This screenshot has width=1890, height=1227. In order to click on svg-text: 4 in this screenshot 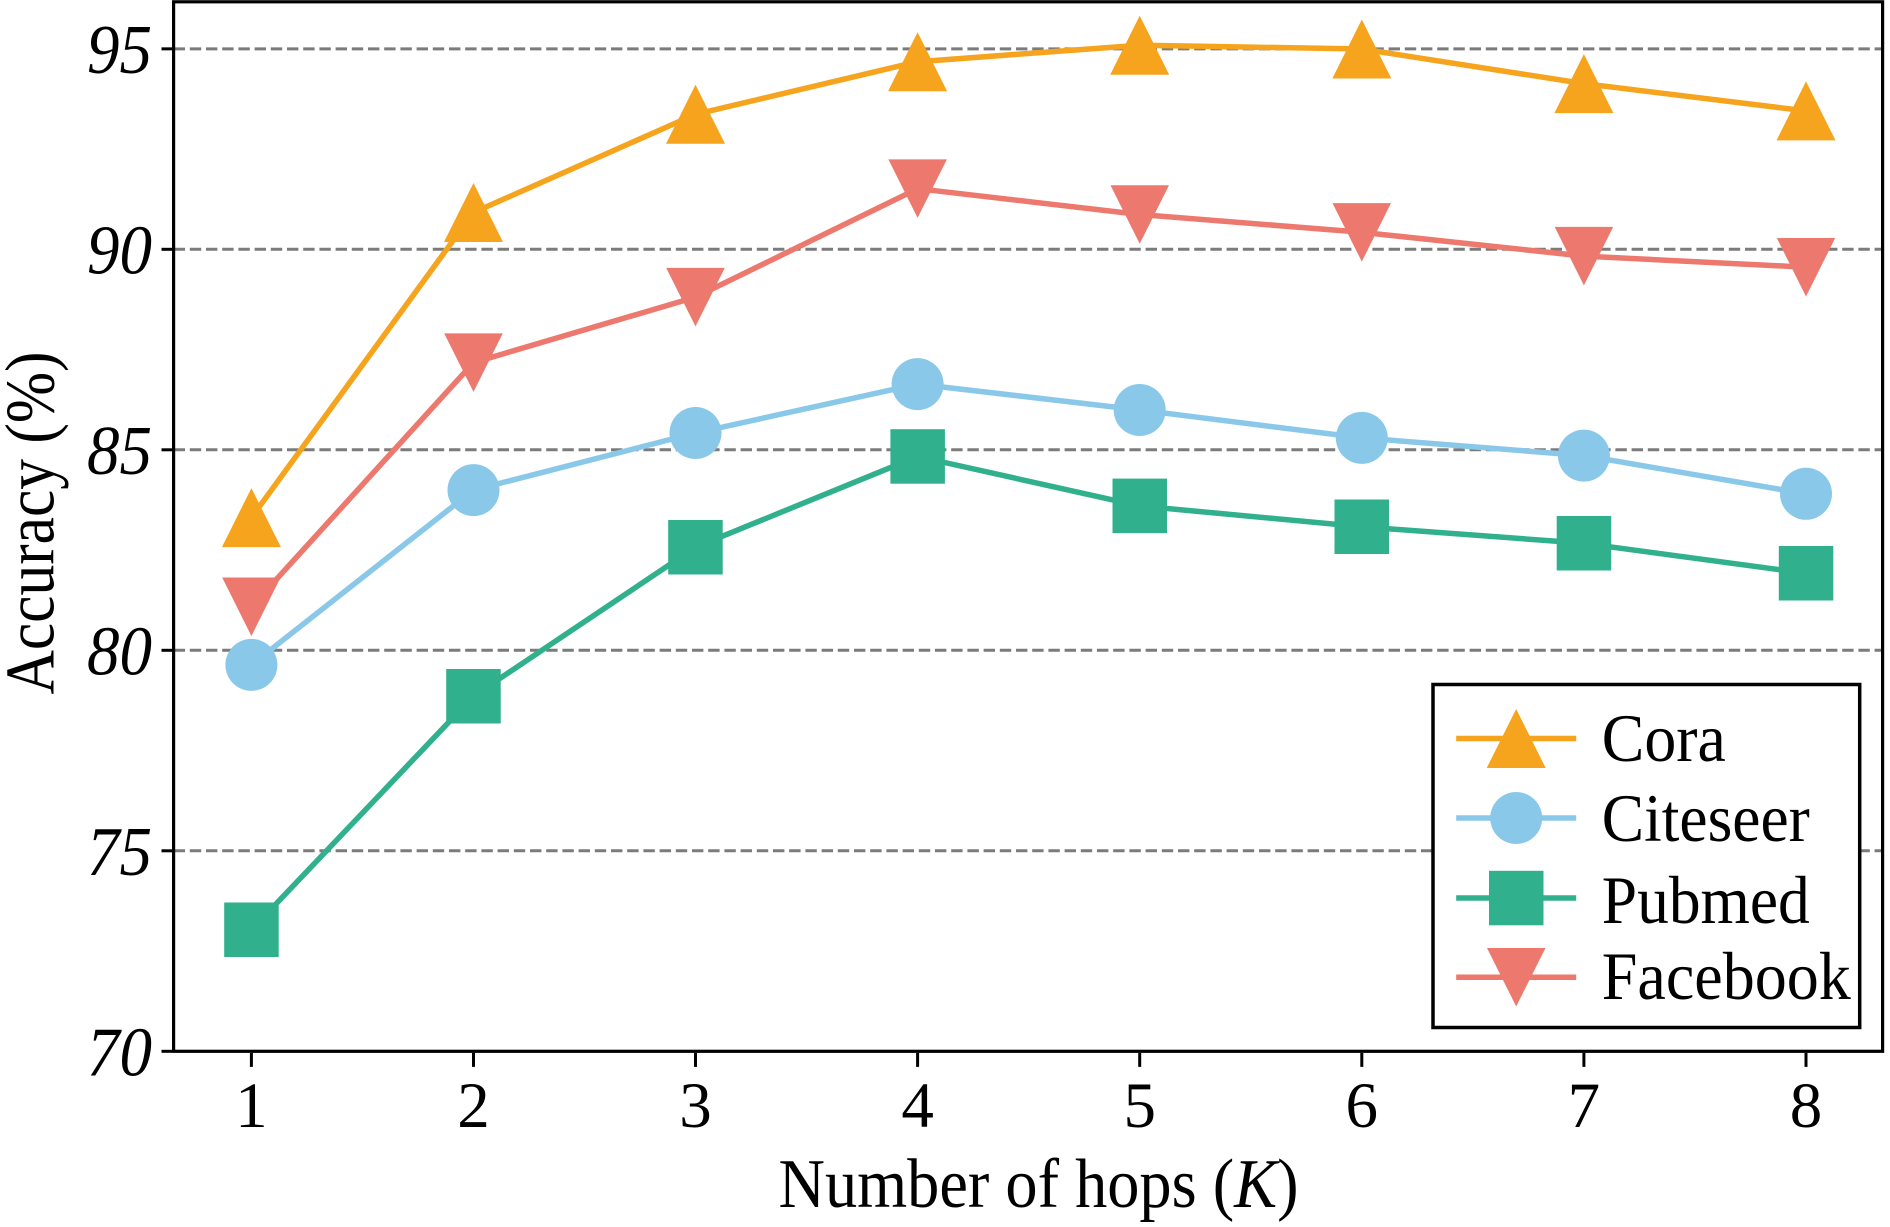, I will do `click(917, 1106)`.